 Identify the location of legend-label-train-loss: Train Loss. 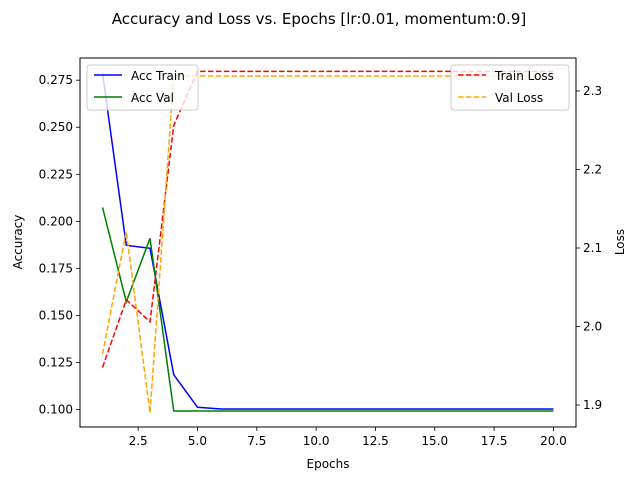
(524, 76).